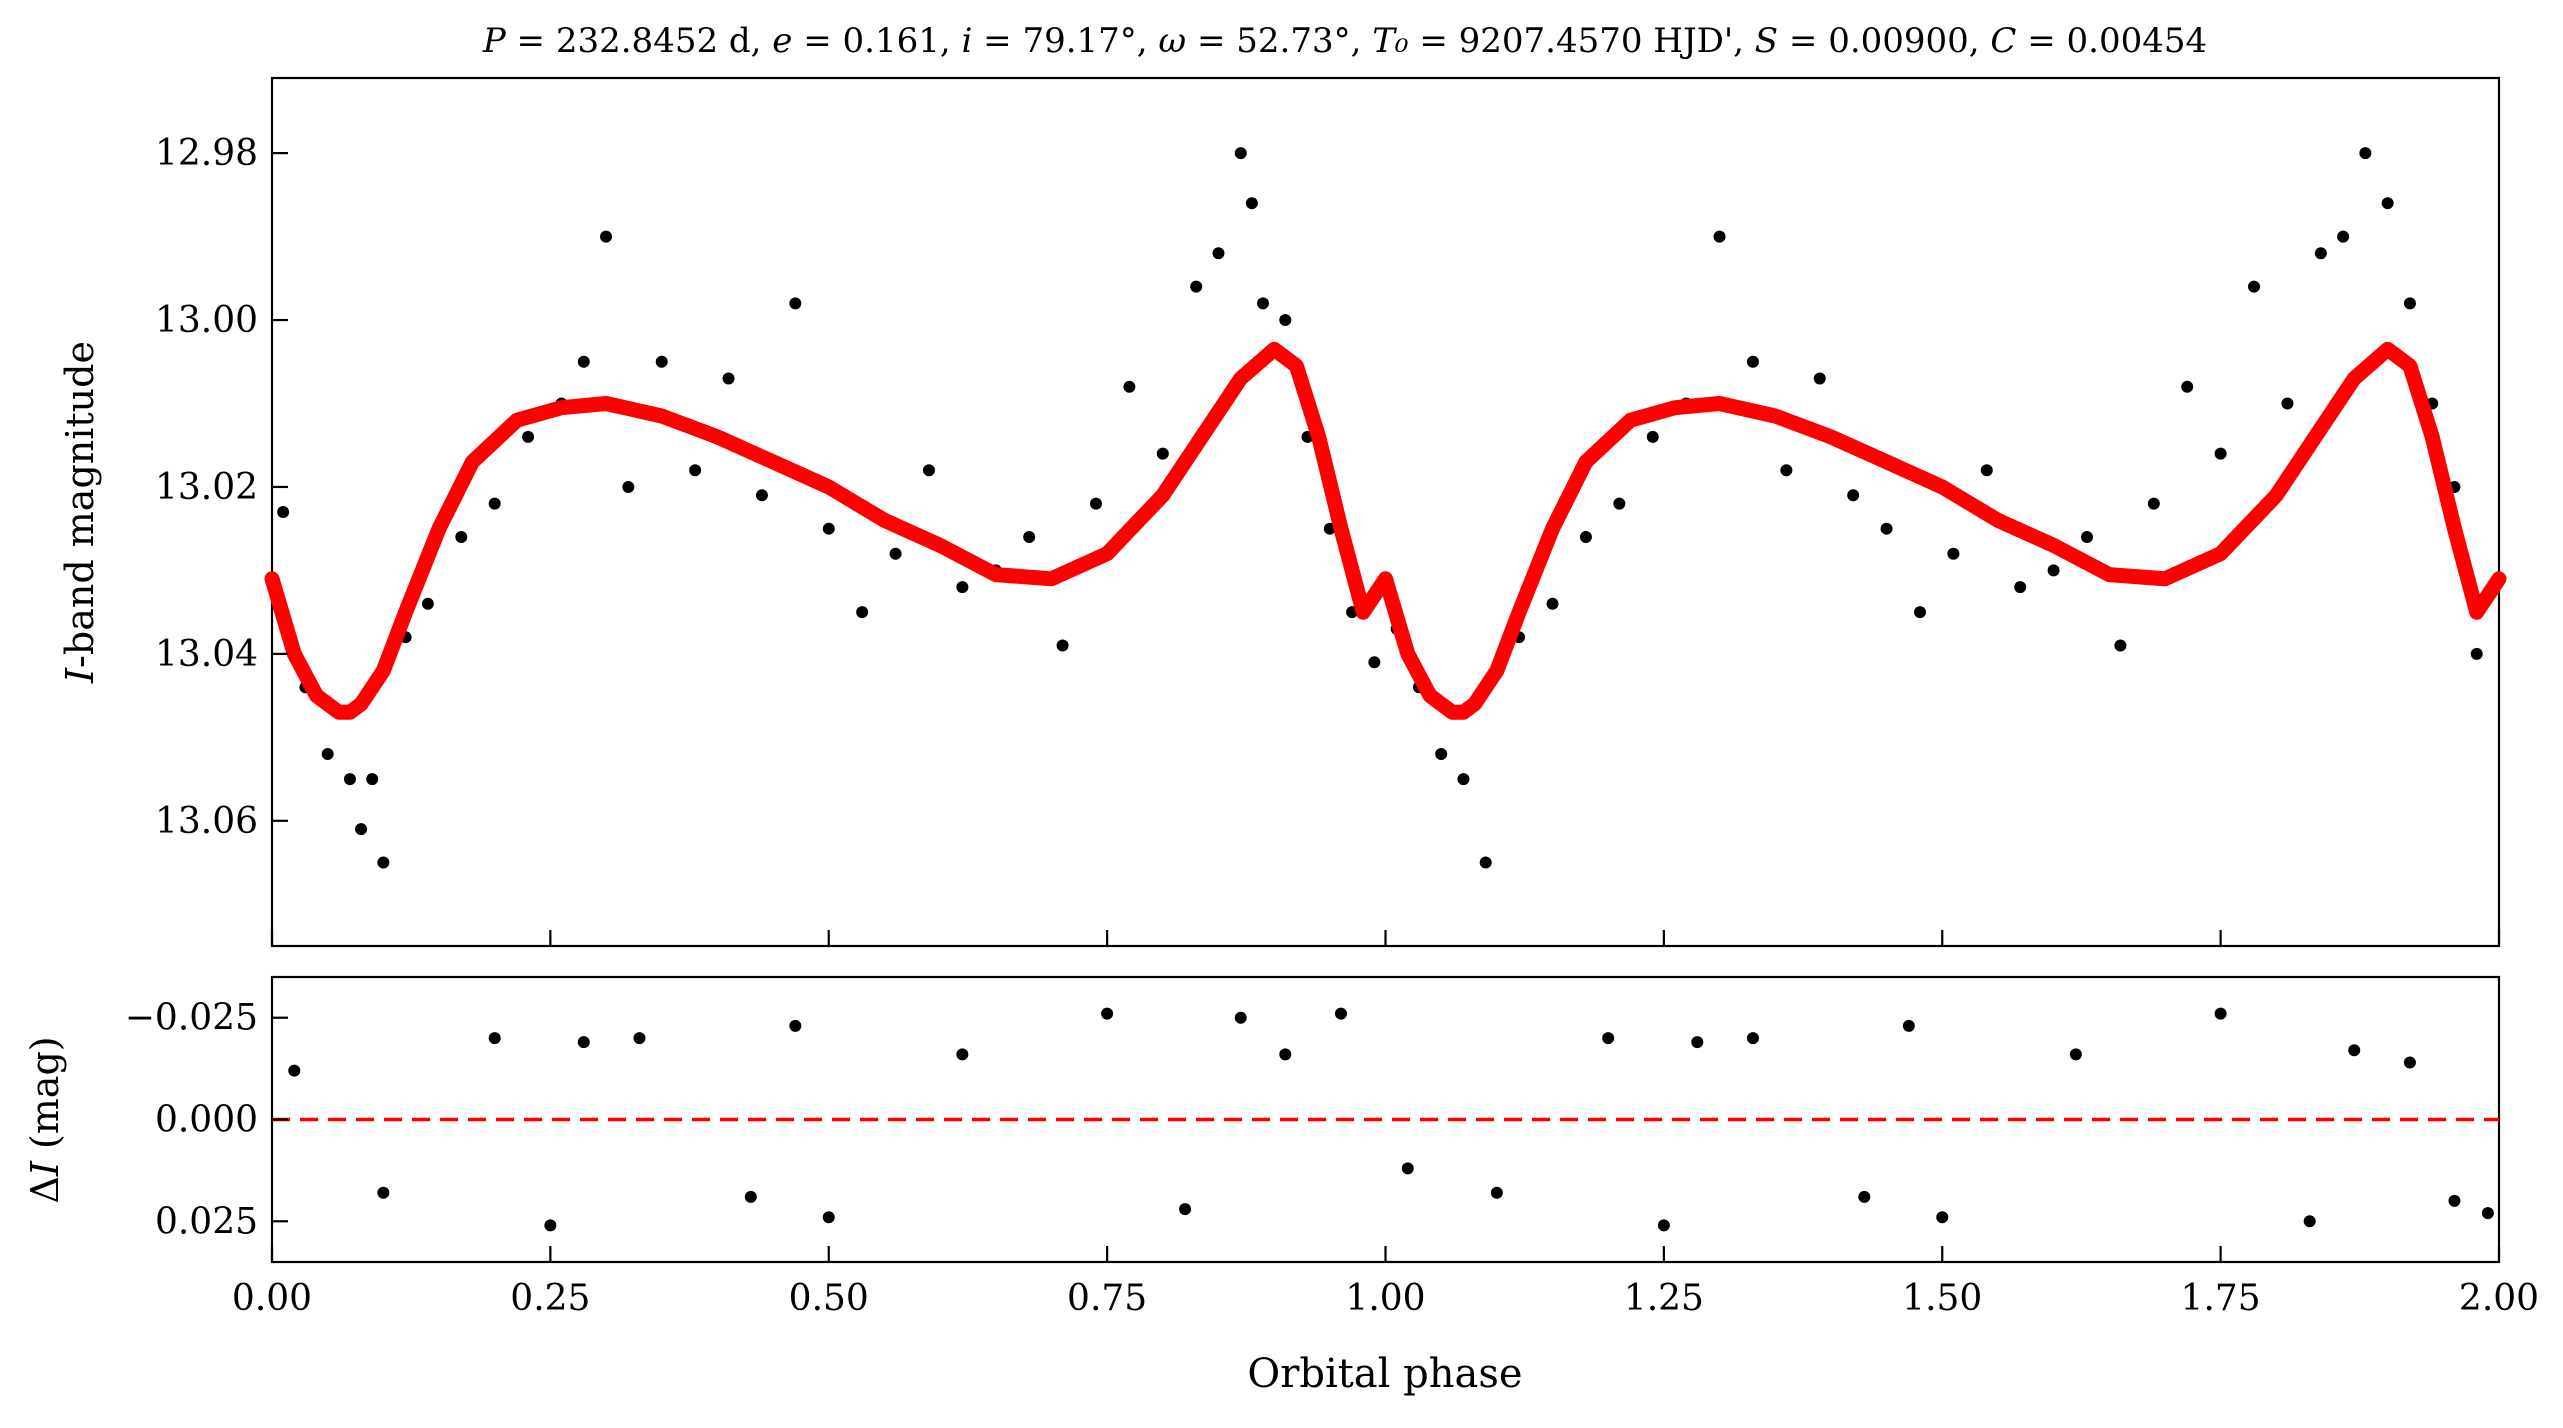  Describe the element at coordinates (80, 512) in the screenshot. I see `top-y-axis-label: I-band magnitude` at that location.